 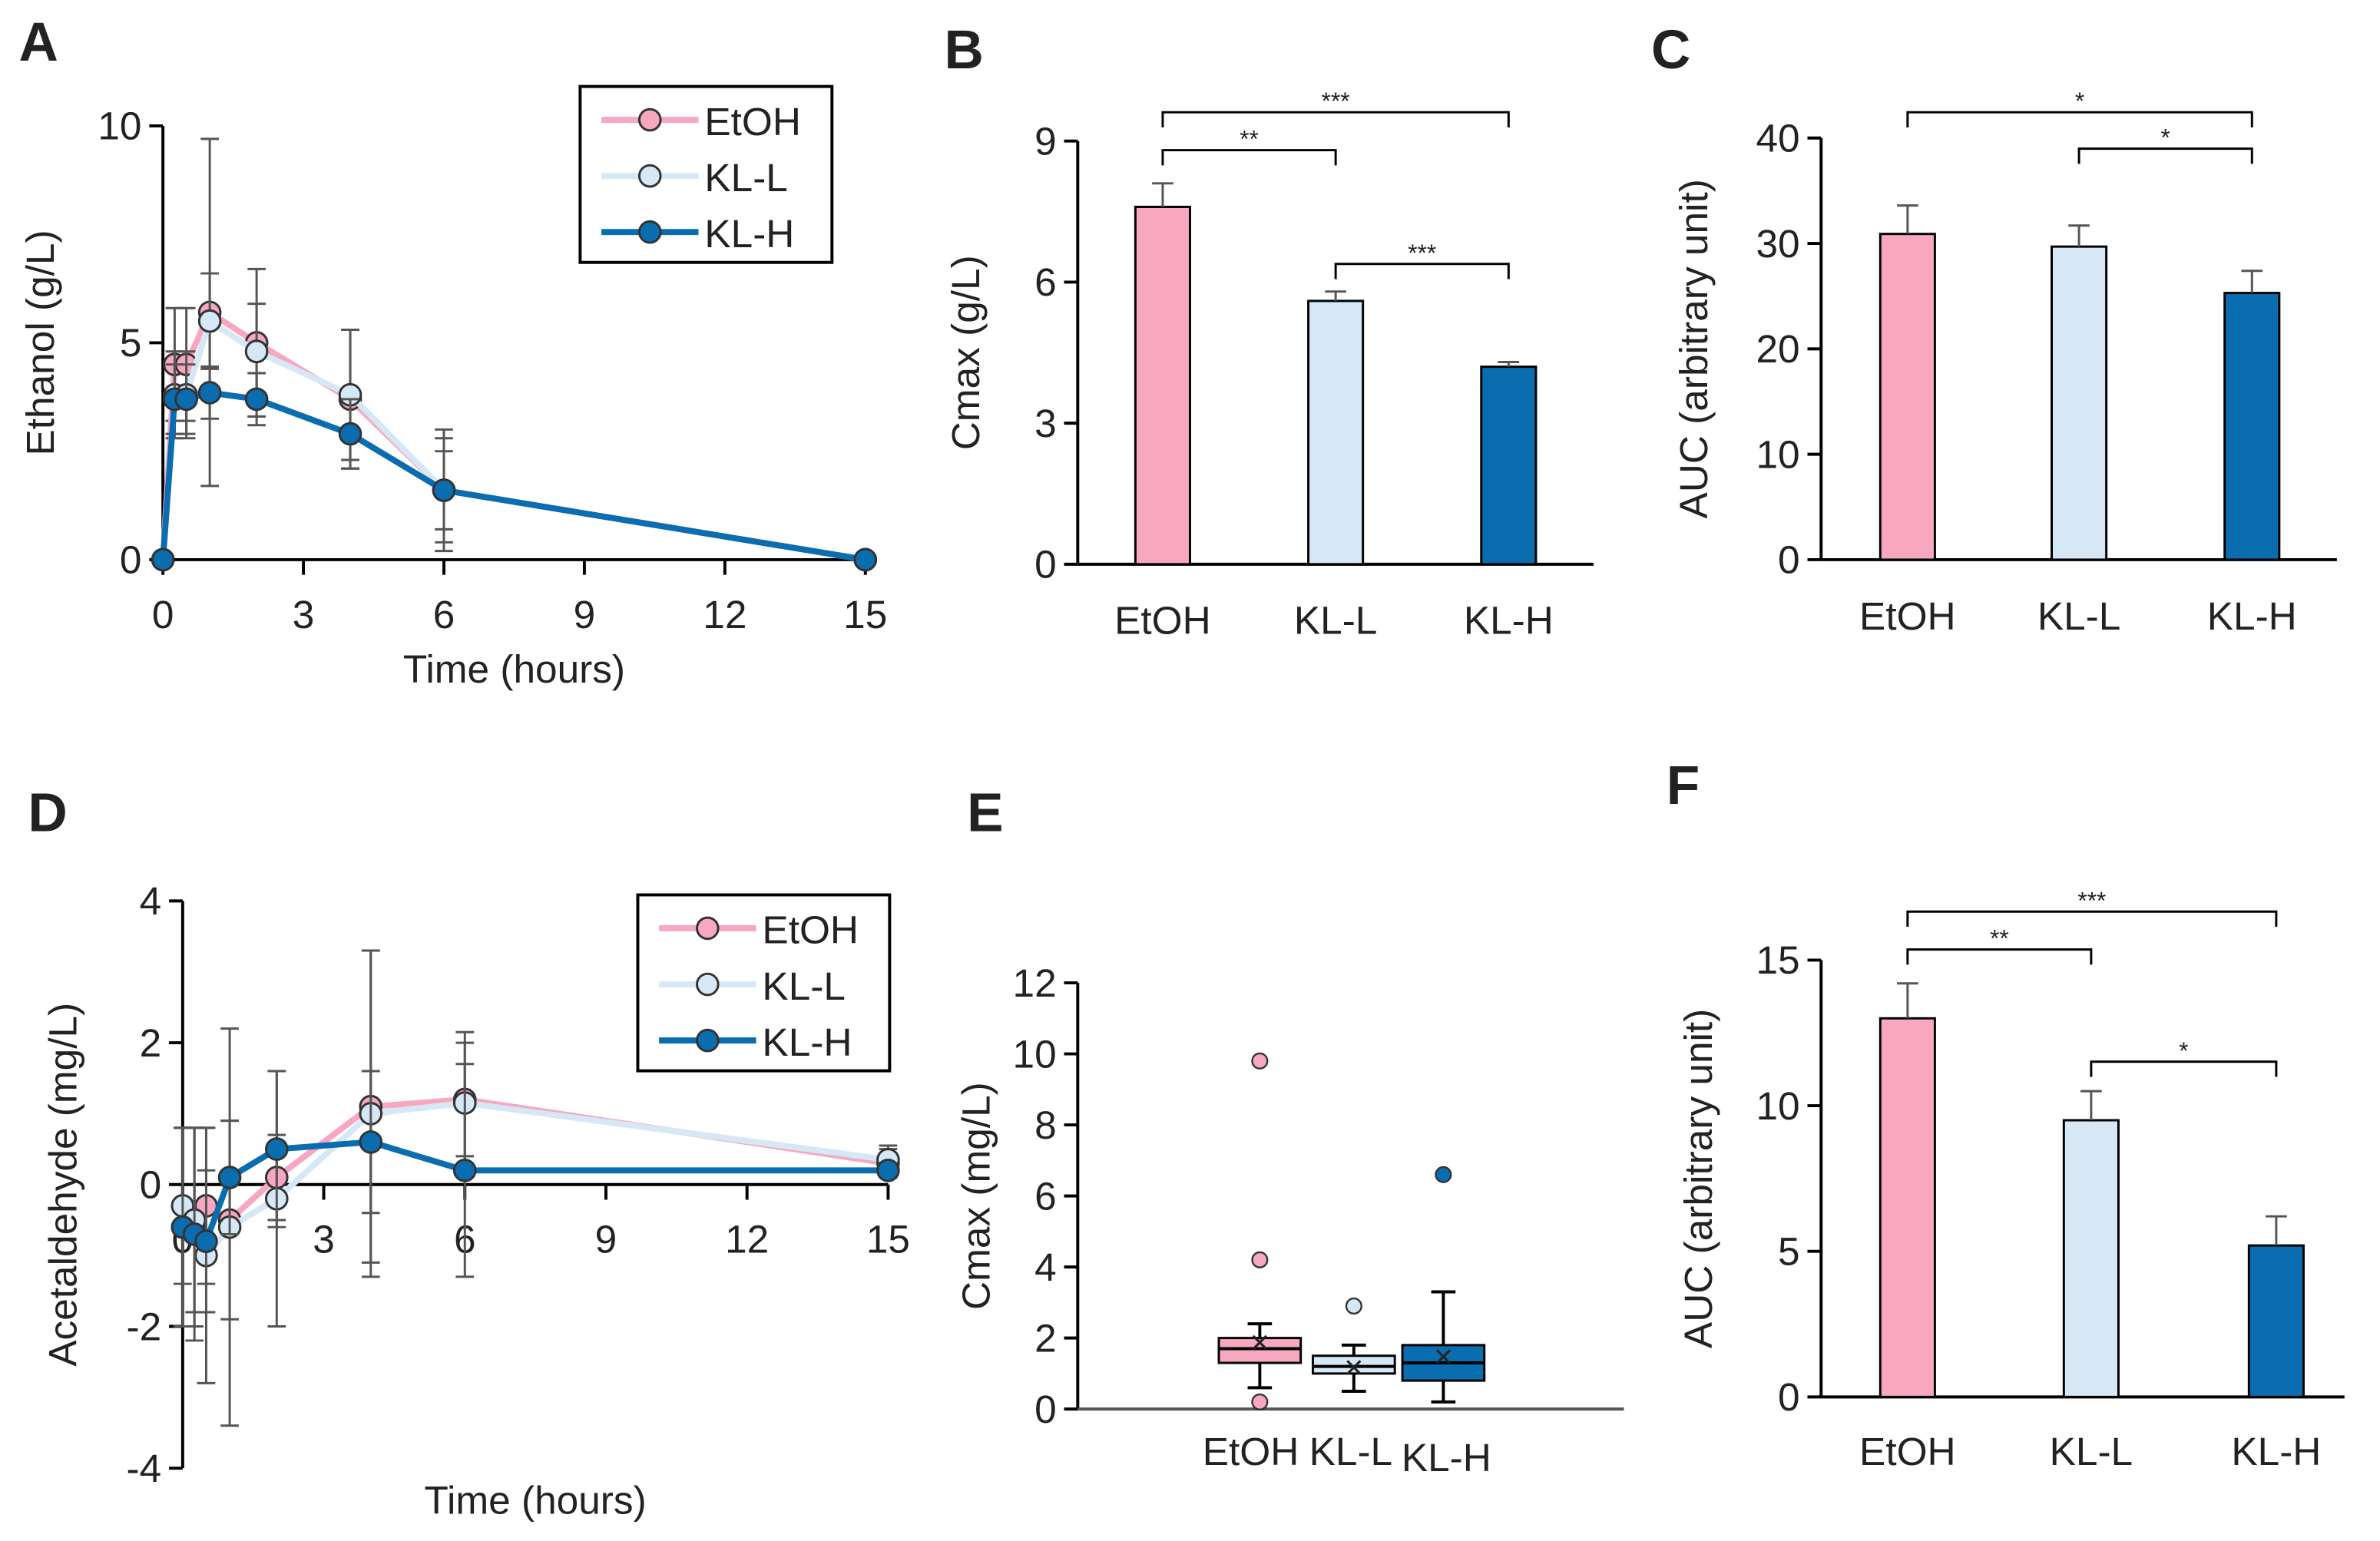 What do you see at coordinates (144, 1469) in the screenshot?
I see `y-tick-label: -4` at bounding box center [144, 1469].